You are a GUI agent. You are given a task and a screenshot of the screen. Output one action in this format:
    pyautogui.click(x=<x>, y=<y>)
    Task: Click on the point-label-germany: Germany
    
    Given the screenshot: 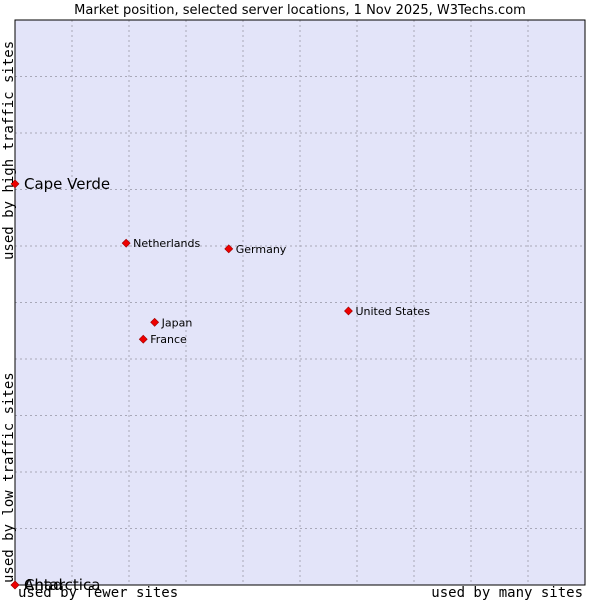 What is the action you would take?
    pyautogui.click(x=261, y=249)
    